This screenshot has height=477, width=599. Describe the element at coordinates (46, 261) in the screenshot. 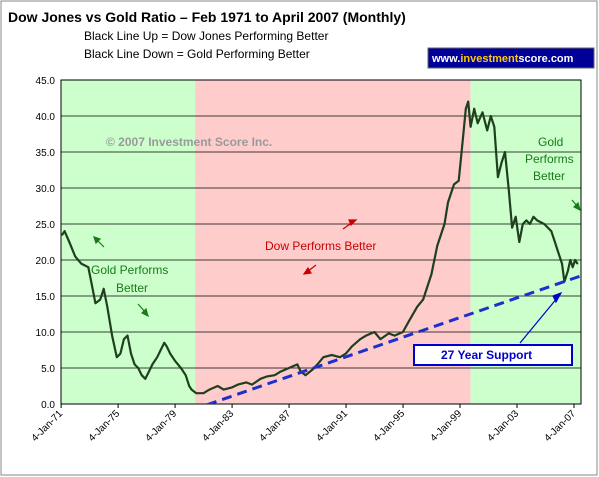

I see `y-tick-label: 20.0` at that location.